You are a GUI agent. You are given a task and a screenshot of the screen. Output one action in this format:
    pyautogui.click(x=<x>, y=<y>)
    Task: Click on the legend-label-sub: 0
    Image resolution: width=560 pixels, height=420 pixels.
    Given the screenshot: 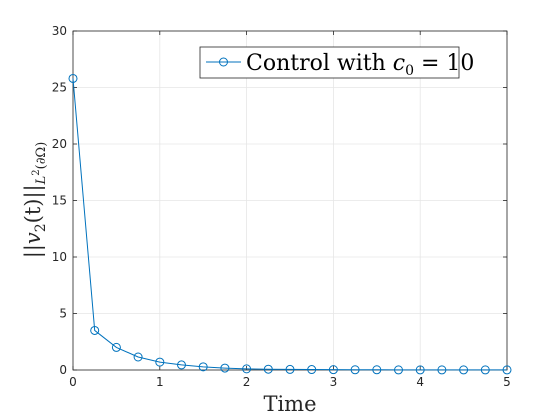 What is the action you would take?
    pyautogui.click(x=409, y=71)
    